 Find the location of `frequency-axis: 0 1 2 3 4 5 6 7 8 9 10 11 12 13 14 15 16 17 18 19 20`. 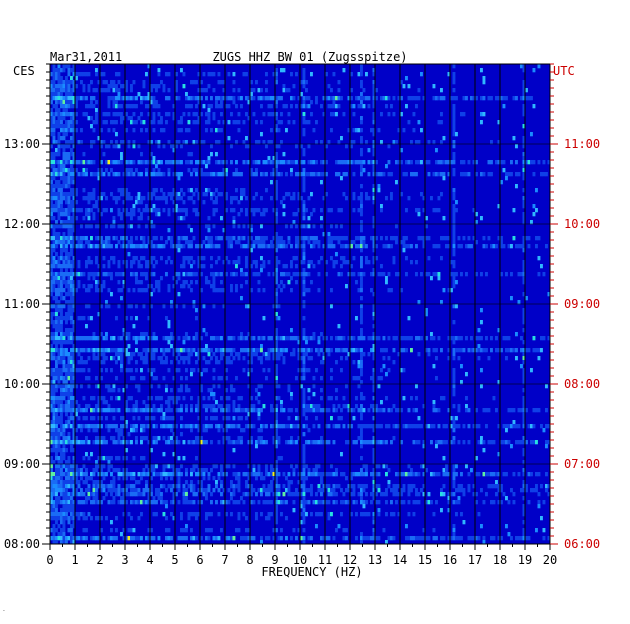

frequency-axis: 0 1 2 3 4 5 6 7 8 9 10 11 12 13 14 15 16 17 18 19 20 is located at coordinates (301, 555).